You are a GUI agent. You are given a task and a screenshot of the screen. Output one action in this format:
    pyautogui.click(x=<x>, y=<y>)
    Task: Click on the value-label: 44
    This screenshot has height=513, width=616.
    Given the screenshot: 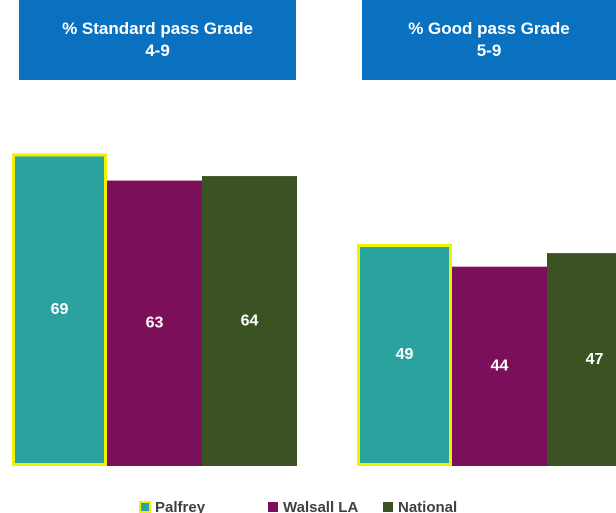 What is the action you would take?
    pyautogui.click(x=500, y=366)
    